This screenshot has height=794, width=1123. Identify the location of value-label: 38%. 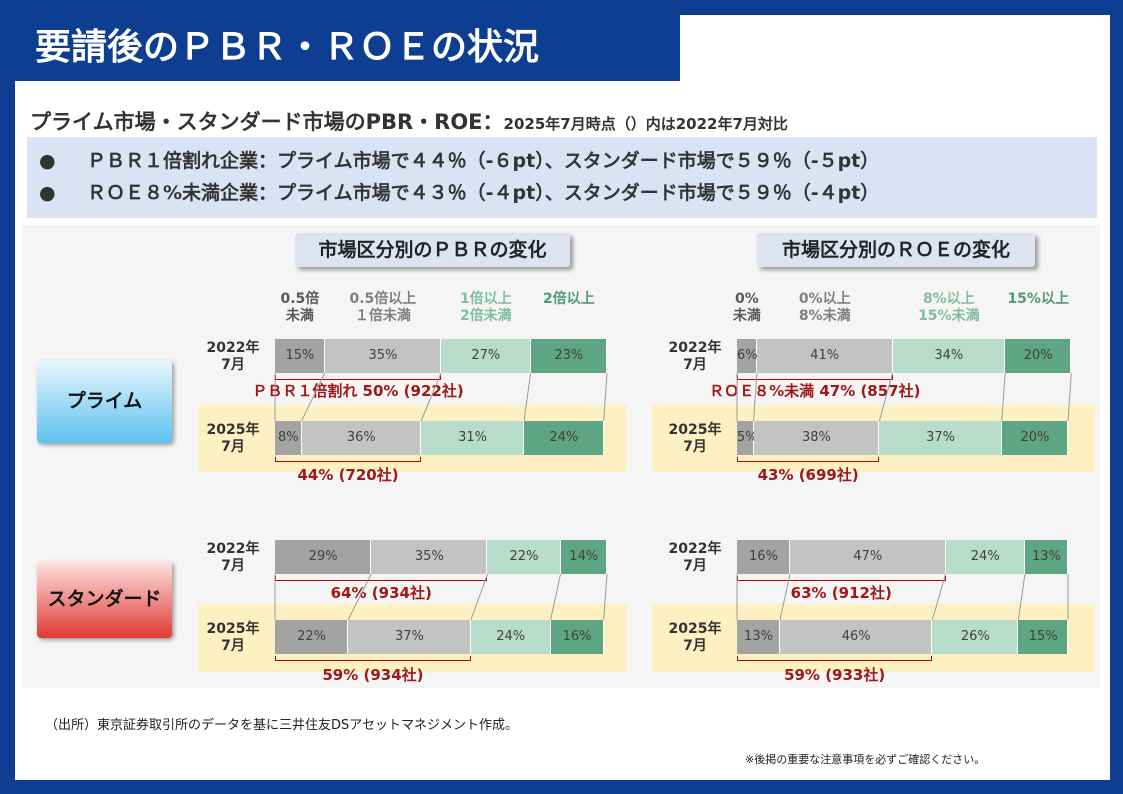
(816, 437).